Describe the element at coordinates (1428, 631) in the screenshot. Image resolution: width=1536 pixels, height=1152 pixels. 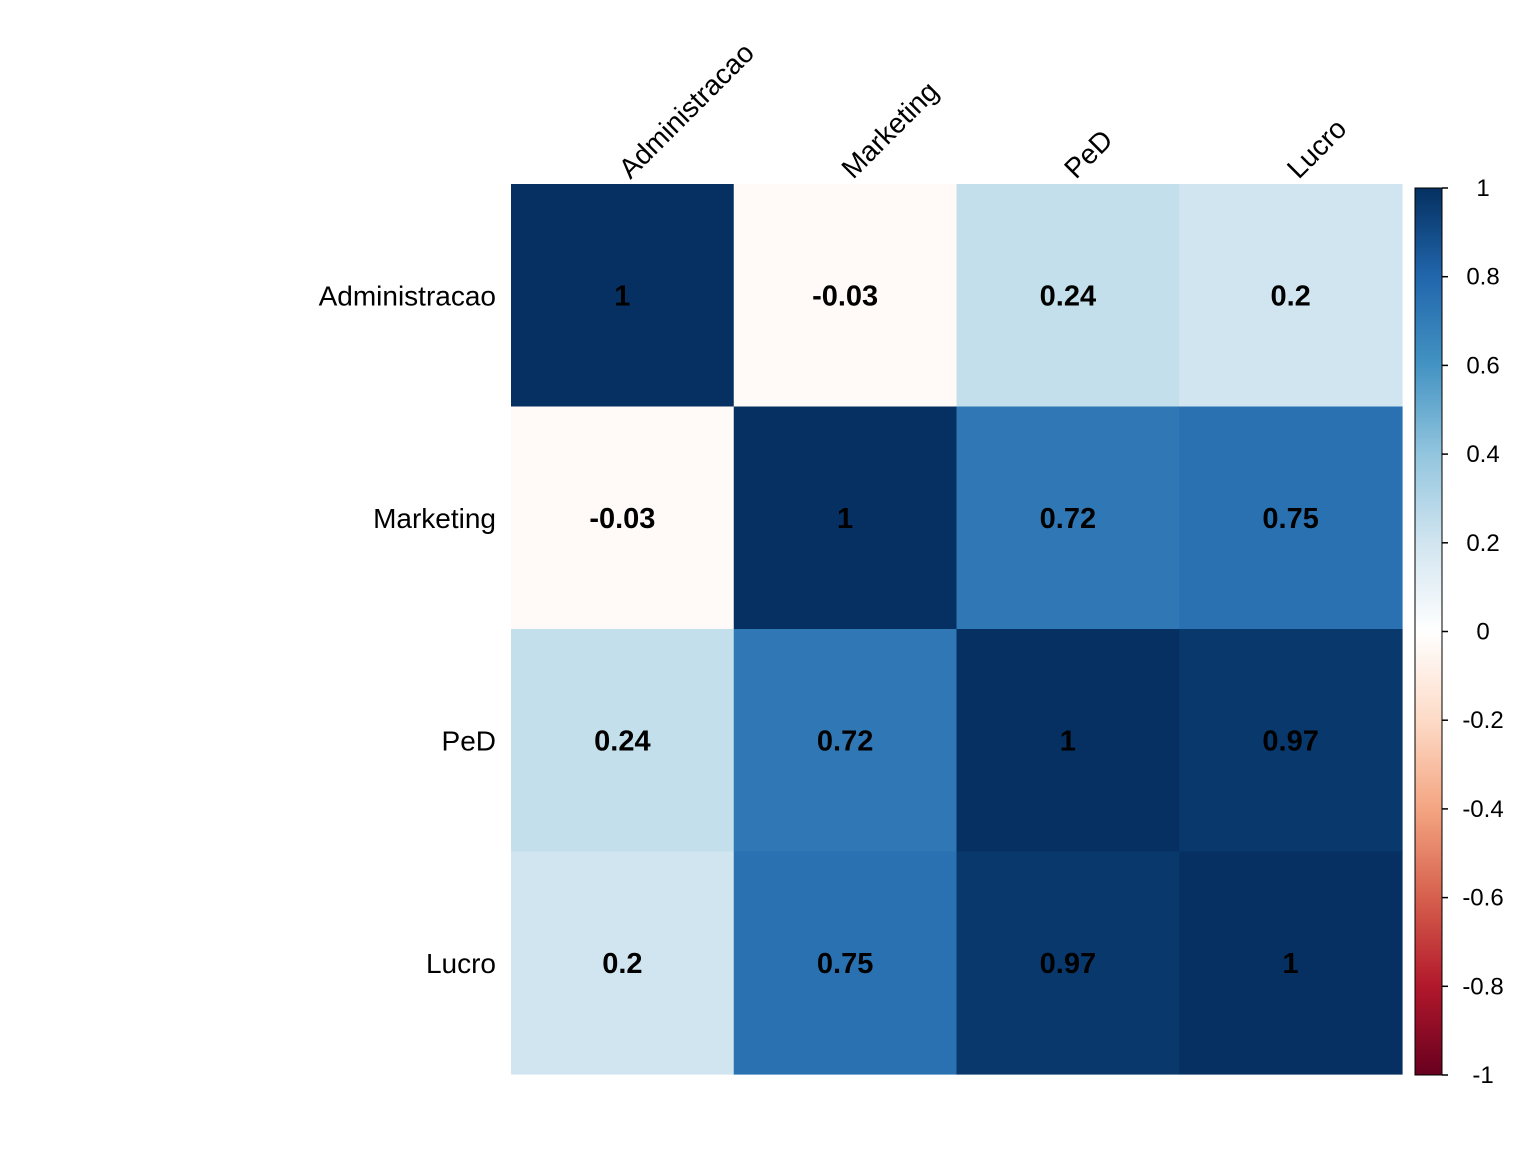
I see `colorbar-gradient` at that location.